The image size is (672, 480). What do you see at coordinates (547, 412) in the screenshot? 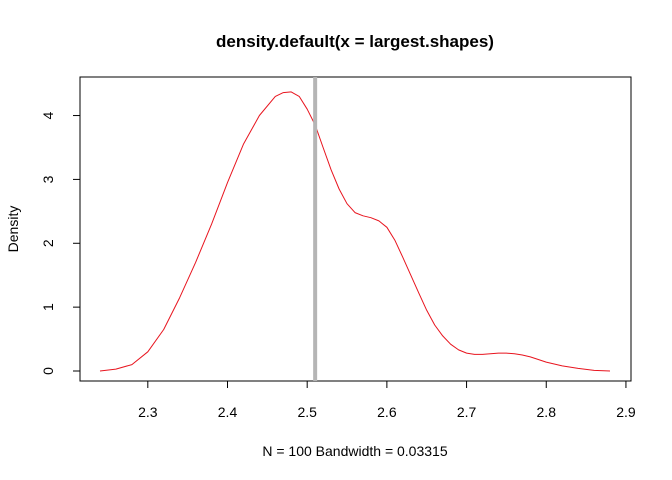
I see `x-tick-label: 2.8` at bounding box center [547, 412].